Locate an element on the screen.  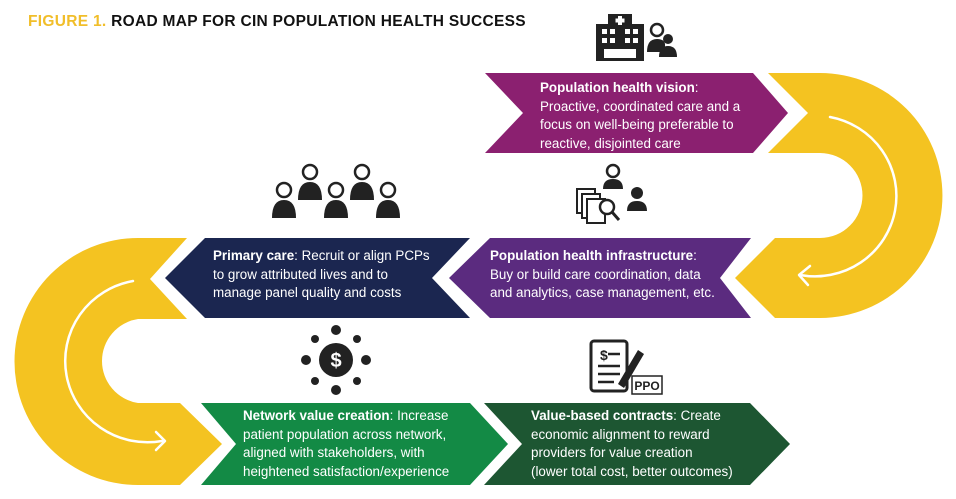
step-contracts-chevron is located at coordinates (637, 444).